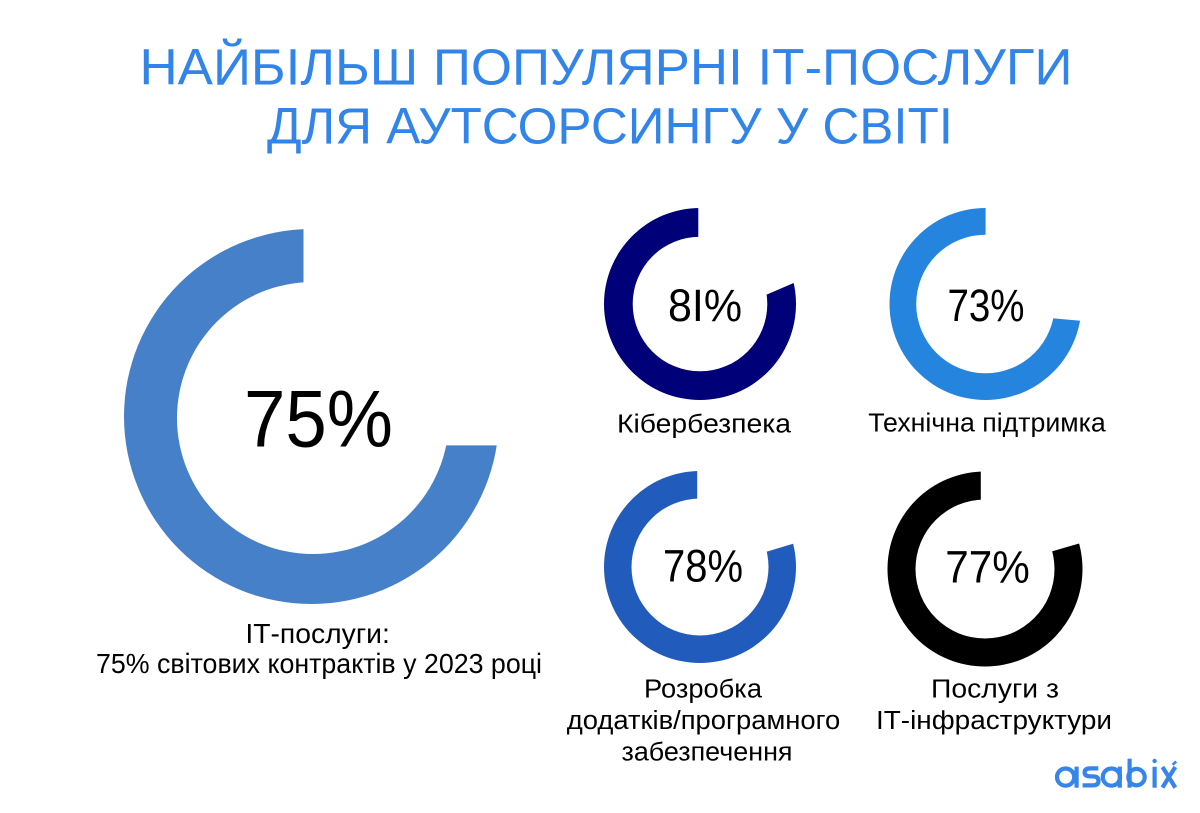 The width and height of the screenshot is (1200, 813). What do you see at coordinates (994, 720) in the screenshot?
I see `svg-text: ІТ-інфраструктури` at bounding box center [994, 720].